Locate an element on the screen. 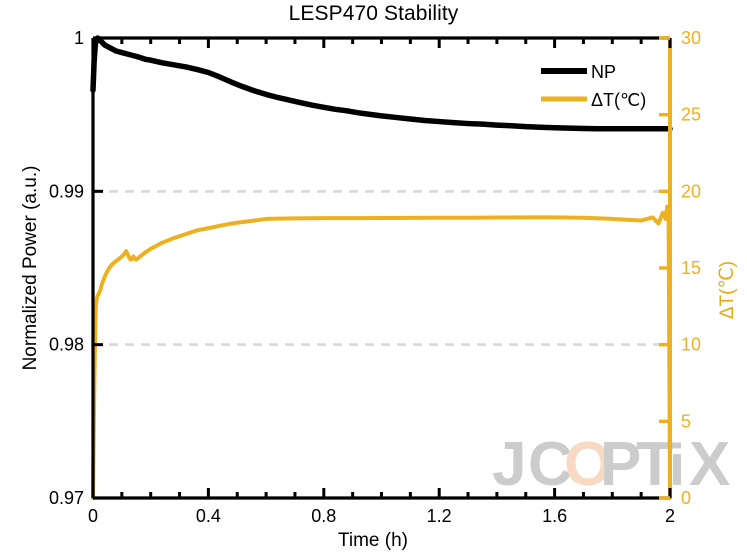 The width and height of the screenshot is (747, 560). y-tick-label-right: 25 is located at coordinates (691, 115).